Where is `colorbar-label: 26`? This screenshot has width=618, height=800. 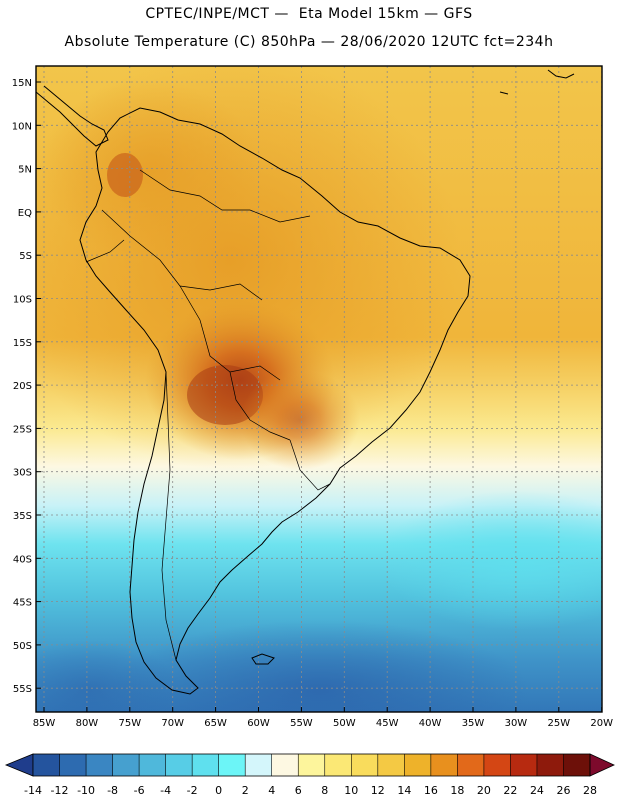
colorbar-label: 26 is located at coordinates (563, 790).